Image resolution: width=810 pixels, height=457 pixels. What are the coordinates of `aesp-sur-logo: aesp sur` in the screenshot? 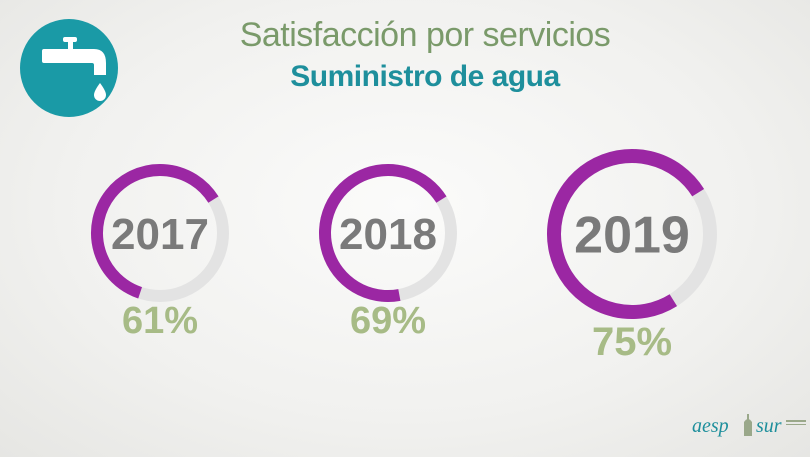 It's located at (749, 425).